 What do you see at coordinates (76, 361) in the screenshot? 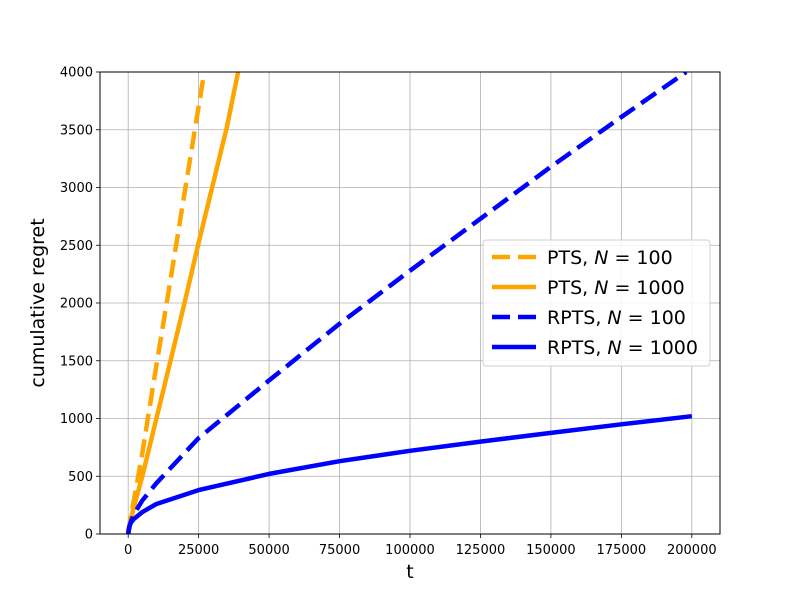
I see `y-tick-label: 1500` at bounding box center [76, 361].